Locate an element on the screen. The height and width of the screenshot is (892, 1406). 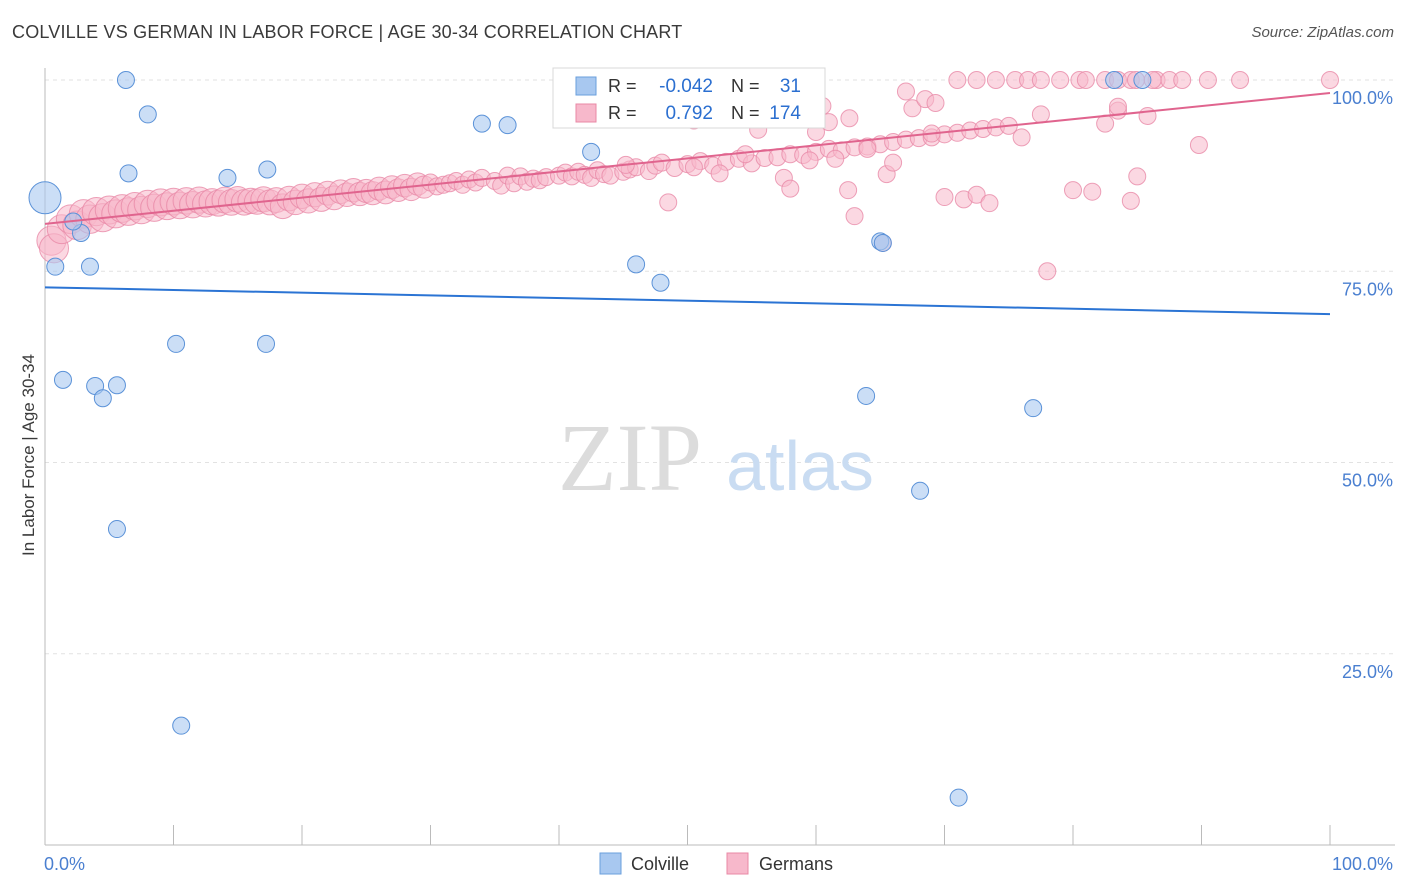
stats-legend: R = -0.042 N = 31 R = 0.792 N = 174 is located at coordinates (689, 98).